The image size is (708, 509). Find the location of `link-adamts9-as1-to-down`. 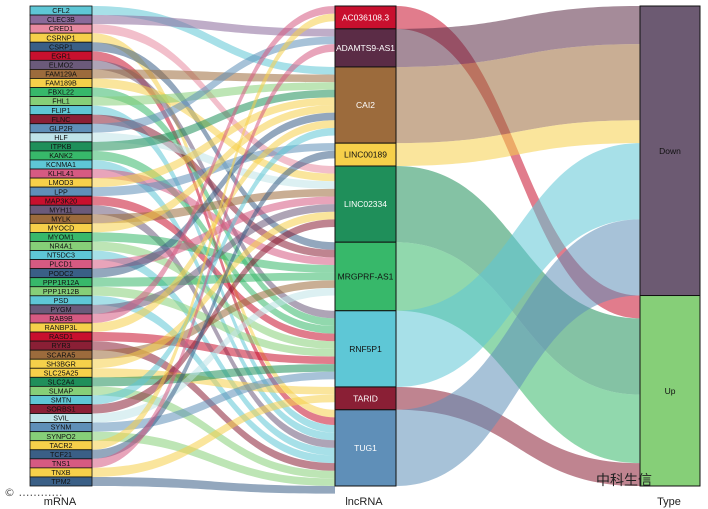

link-adamts9-as1-to-down is located at coordinates (518, 36).